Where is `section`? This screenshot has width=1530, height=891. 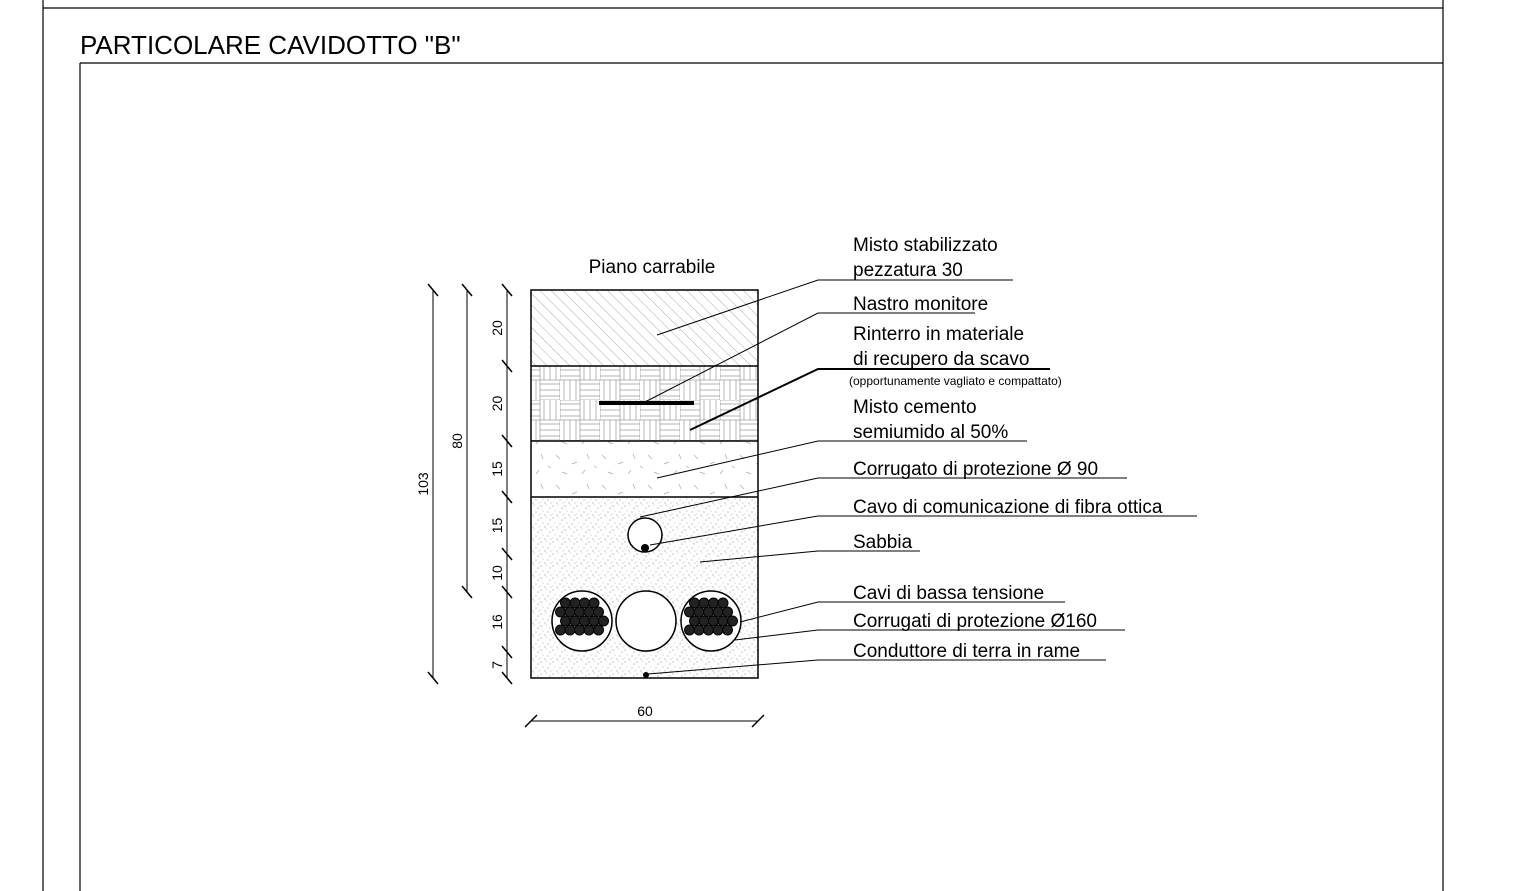 section is located at coordinates (644, 484).